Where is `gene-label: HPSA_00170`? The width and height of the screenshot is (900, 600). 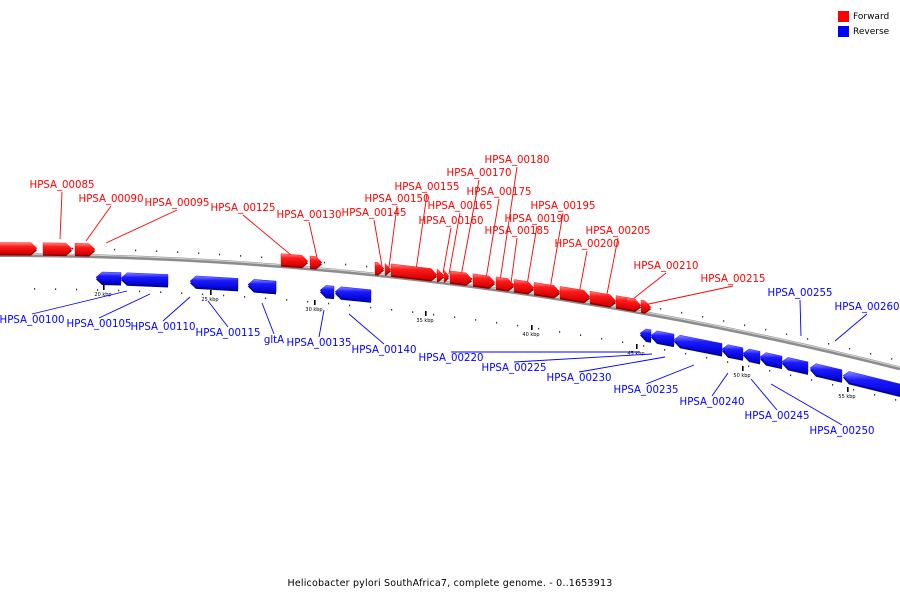
gene-label: HPSA_00170 is located at coordinates (479, 173).